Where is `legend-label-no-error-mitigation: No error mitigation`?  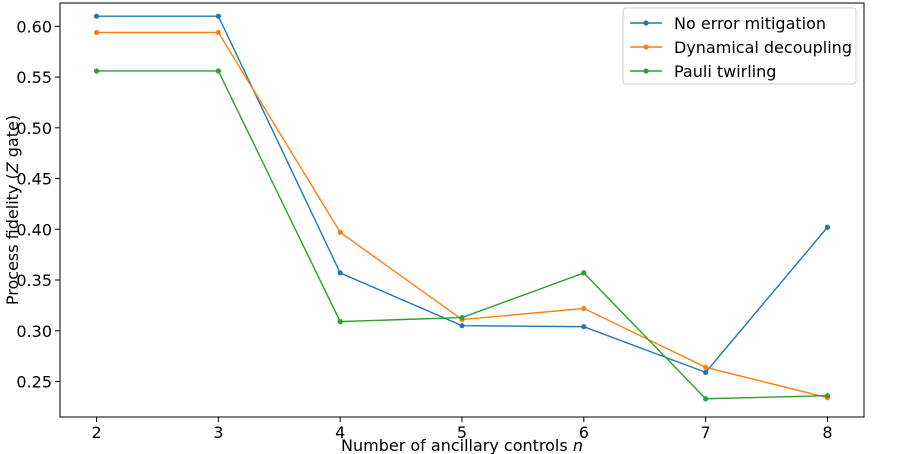
legend-label-no-error-mitigation: No error mitigation is located at coordinates (750, 23).